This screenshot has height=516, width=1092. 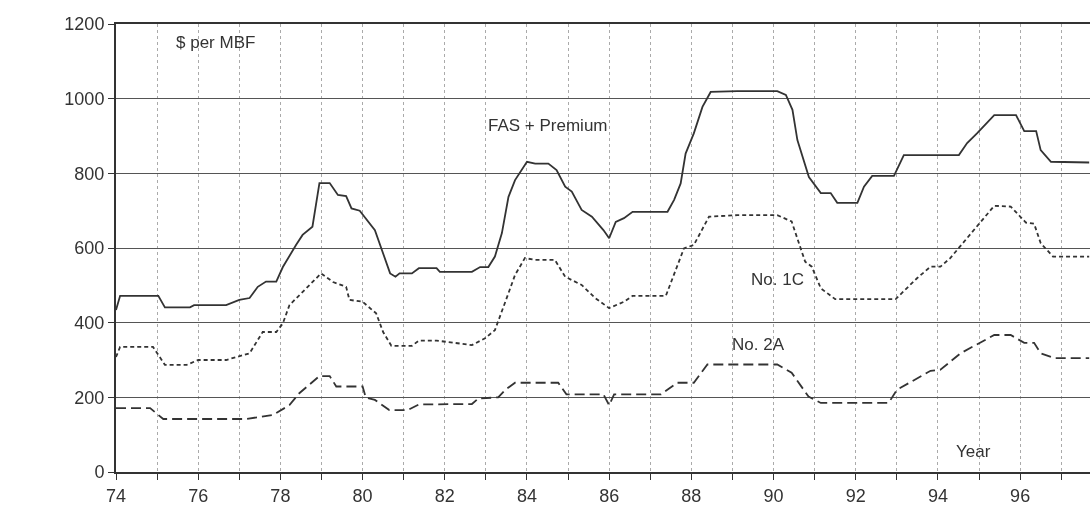 What do you see at coordinates (973, 451) in the screenshot?
I see `x-axis-title: Year` at bounding box center [973, 451].